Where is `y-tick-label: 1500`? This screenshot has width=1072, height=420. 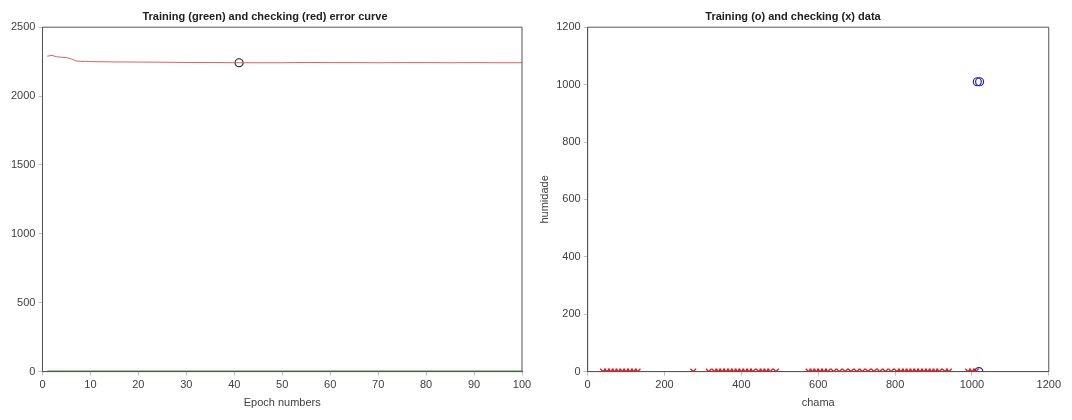
y-tick-label: 1500 is located at coordinates (23, 163).